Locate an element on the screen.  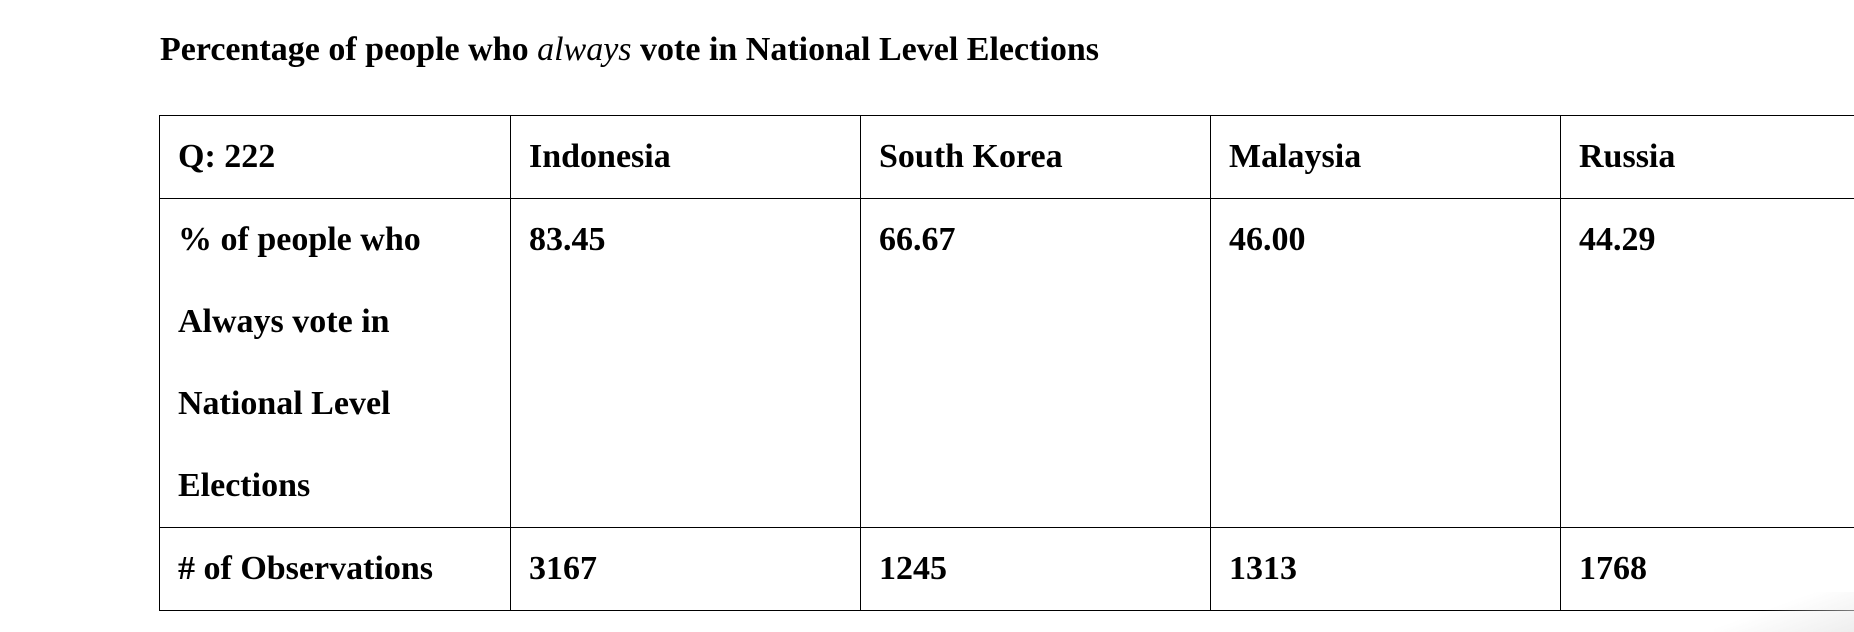
observations-row: # of Observations 3167 1245 1313 1768 is located at coordinates (1006, 569).